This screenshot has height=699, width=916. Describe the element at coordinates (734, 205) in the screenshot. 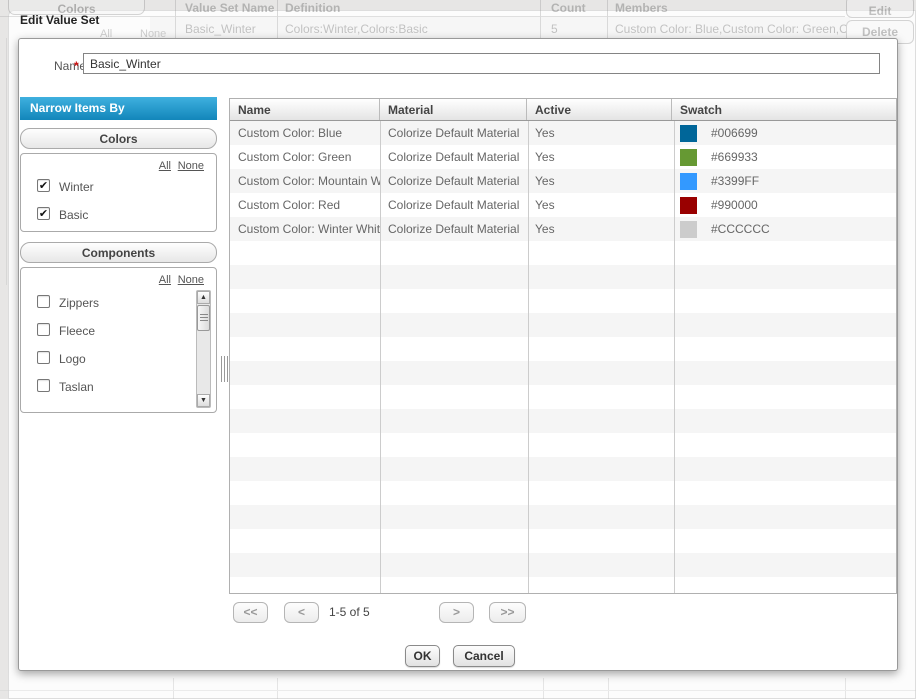

I see `swatch-hex: #990000` at that location.